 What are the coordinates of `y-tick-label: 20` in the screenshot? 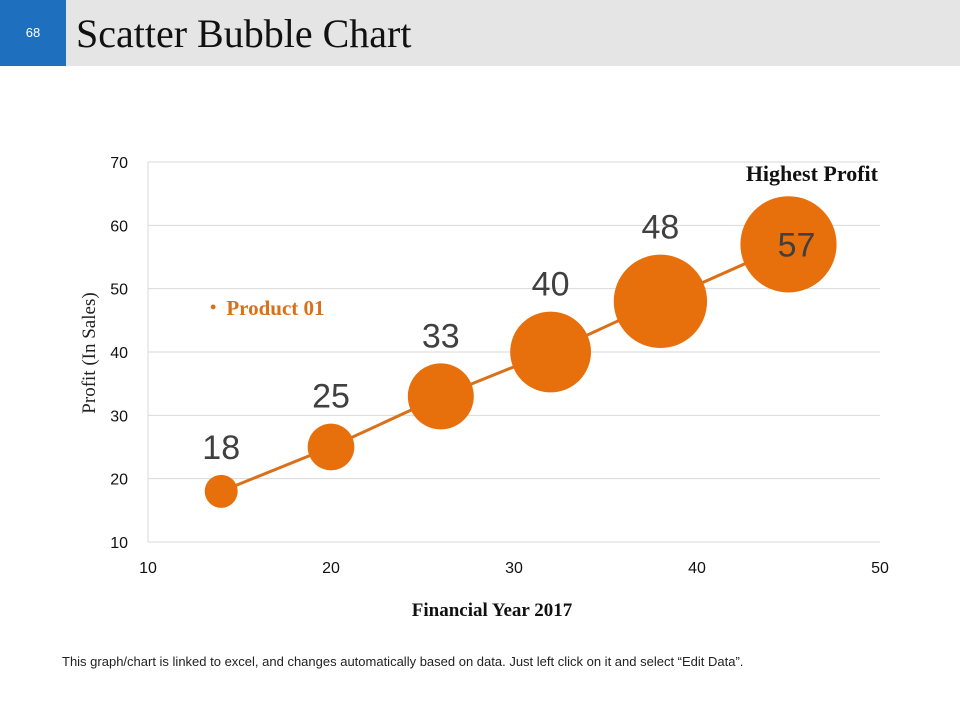 It's located at (119, 480).